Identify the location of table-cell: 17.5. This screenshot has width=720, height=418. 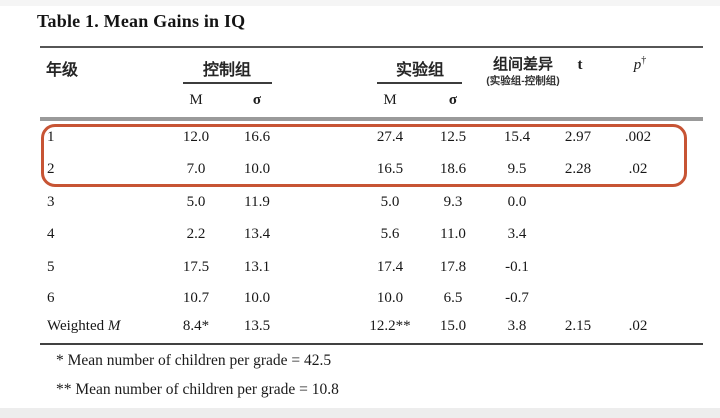
(196, 267).